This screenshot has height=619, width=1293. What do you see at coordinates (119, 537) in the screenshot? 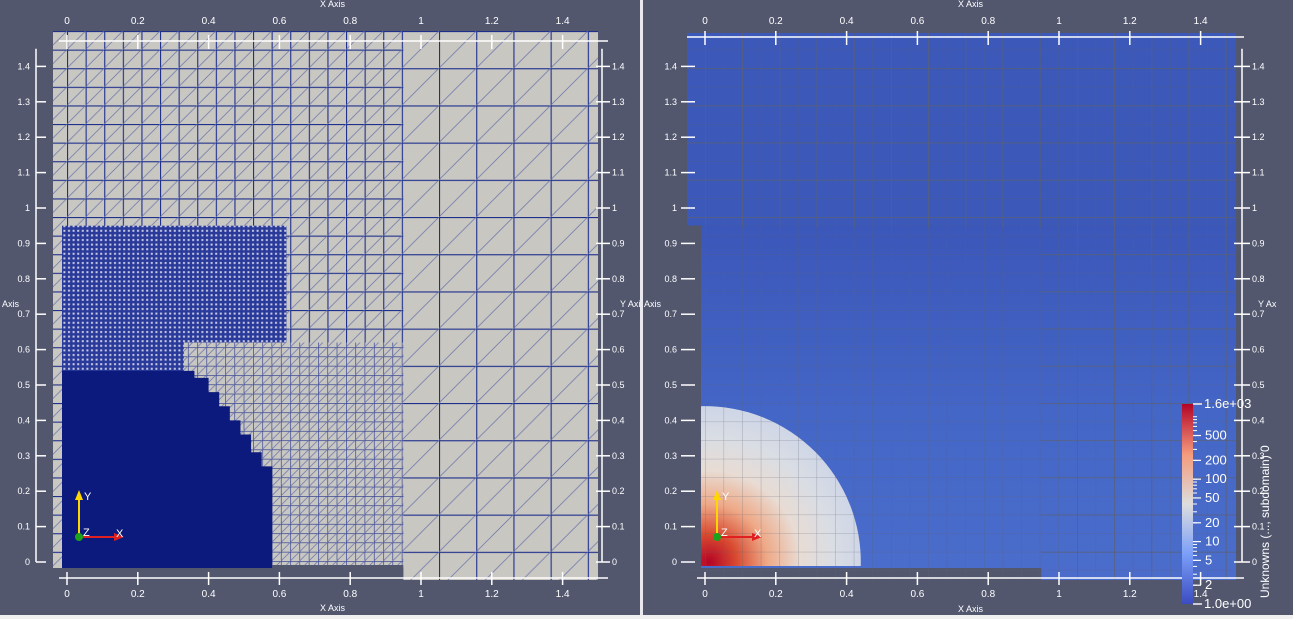
I see `triad-x-arrow` at bounding box center [119, 537].